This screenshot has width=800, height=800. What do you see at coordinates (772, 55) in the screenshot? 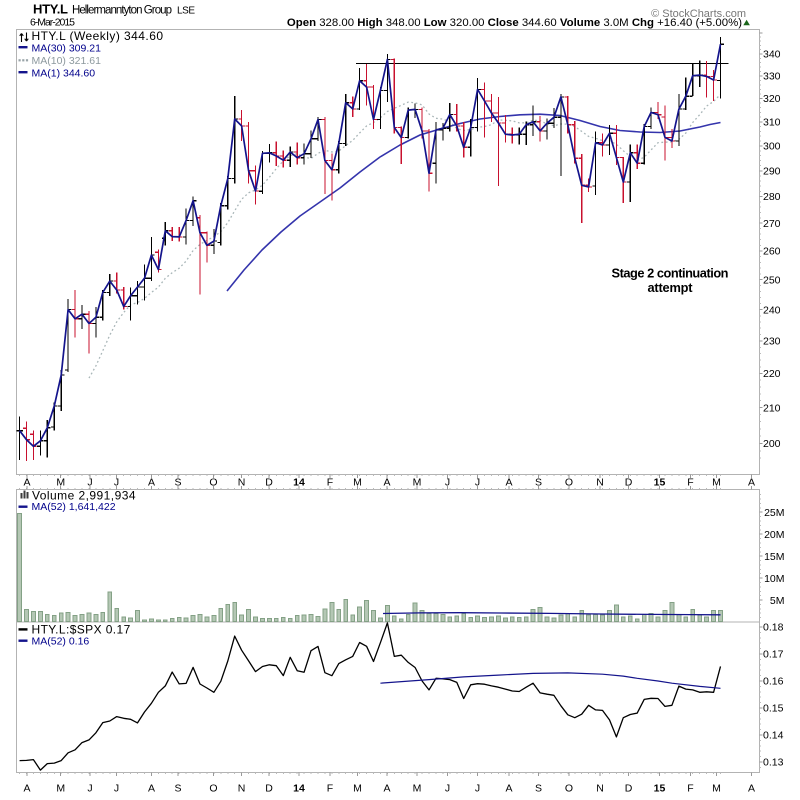
I see `svg-text: 340` at bounding box center [772, 55].